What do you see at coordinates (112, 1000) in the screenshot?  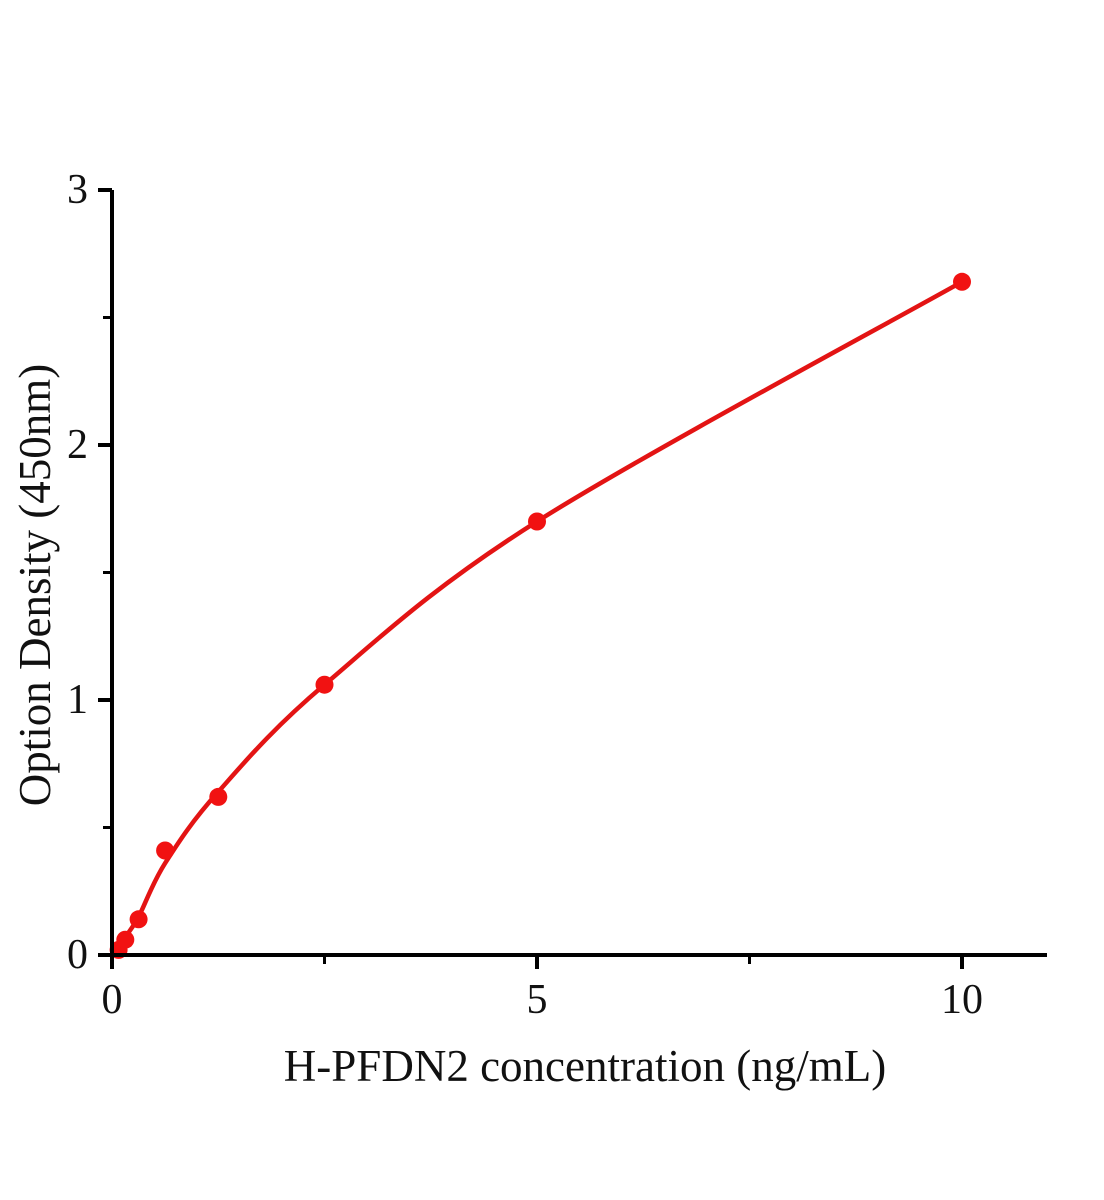 I see `x-tick-label: 0` at bounding box center [112, 1000].